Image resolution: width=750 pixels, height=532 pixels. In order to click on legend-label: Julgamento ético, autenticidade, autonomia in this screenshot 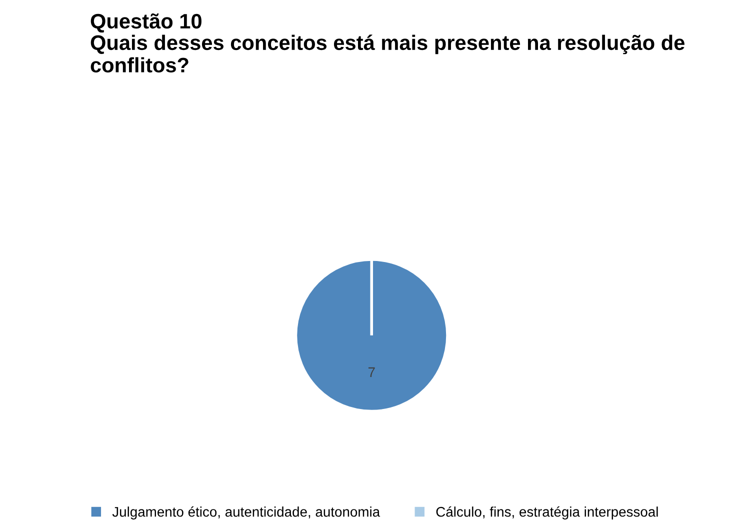, I will do `click(246, 513)`.